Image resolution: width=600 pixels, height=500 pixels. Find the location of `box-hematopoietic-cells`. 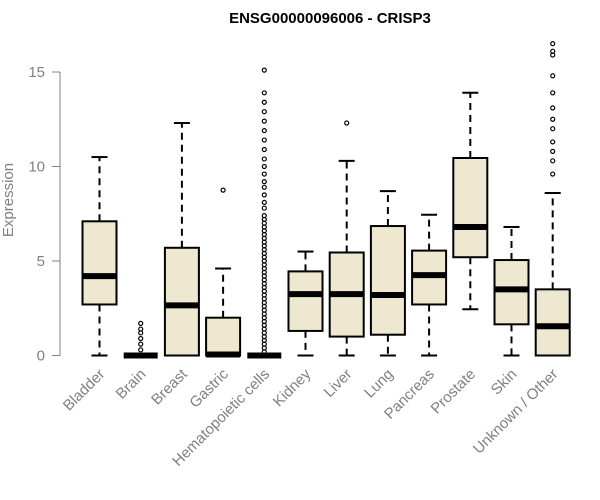

box-hematopoietic-cells is located at coordinates (264, 213).